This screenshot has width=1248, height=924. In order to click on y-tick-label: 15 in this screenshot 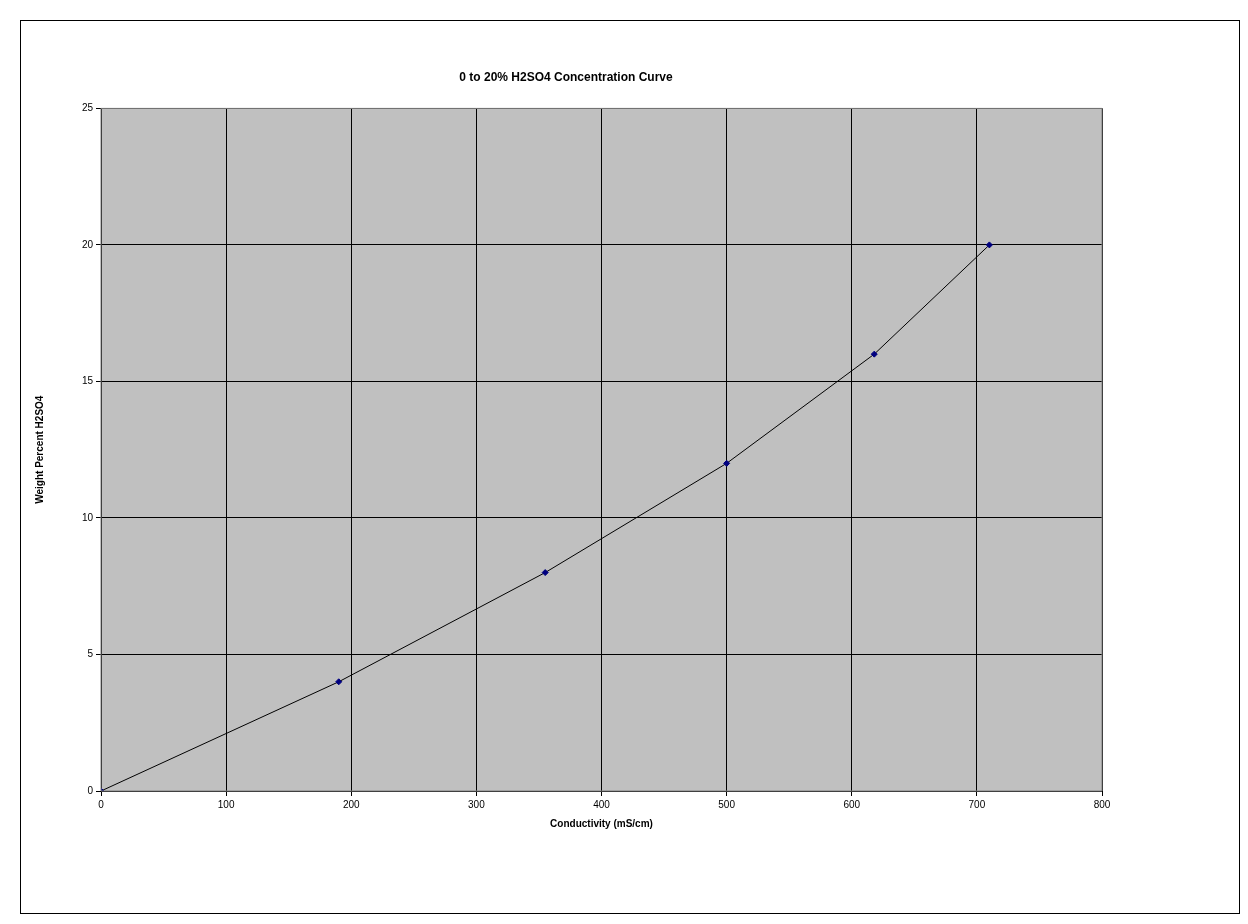, I will do `click(87, 381)`.